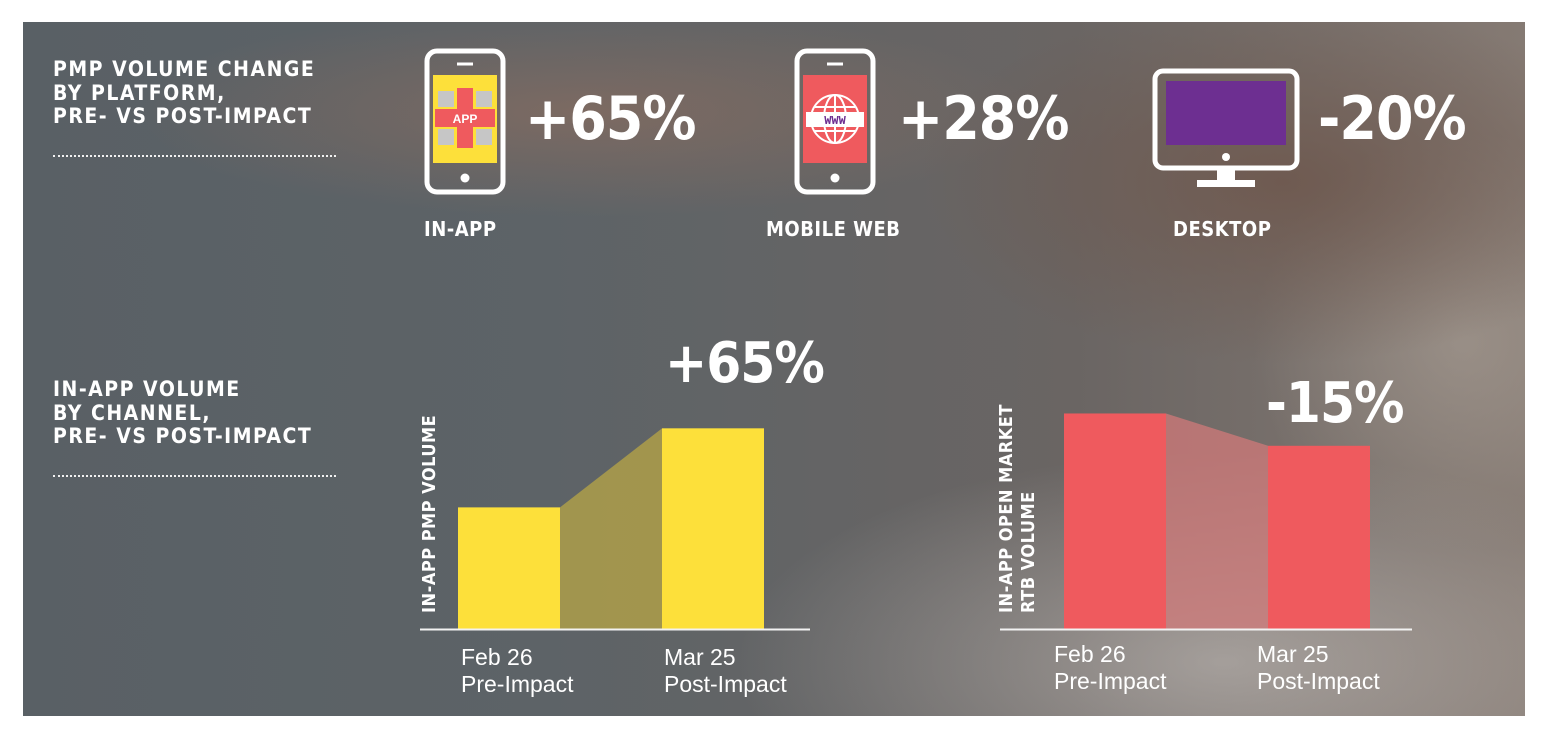  I want to click on rtb-x-tick-2: Mar 25 Post-Impact, so click(1318, 667).